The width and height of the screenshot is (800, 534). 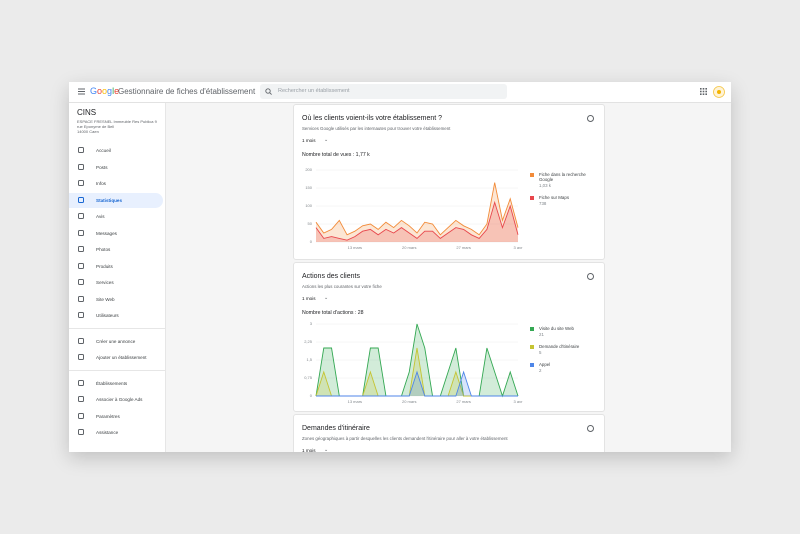 I want to click on nav-item: Accueil, so click(x=116, y=150).